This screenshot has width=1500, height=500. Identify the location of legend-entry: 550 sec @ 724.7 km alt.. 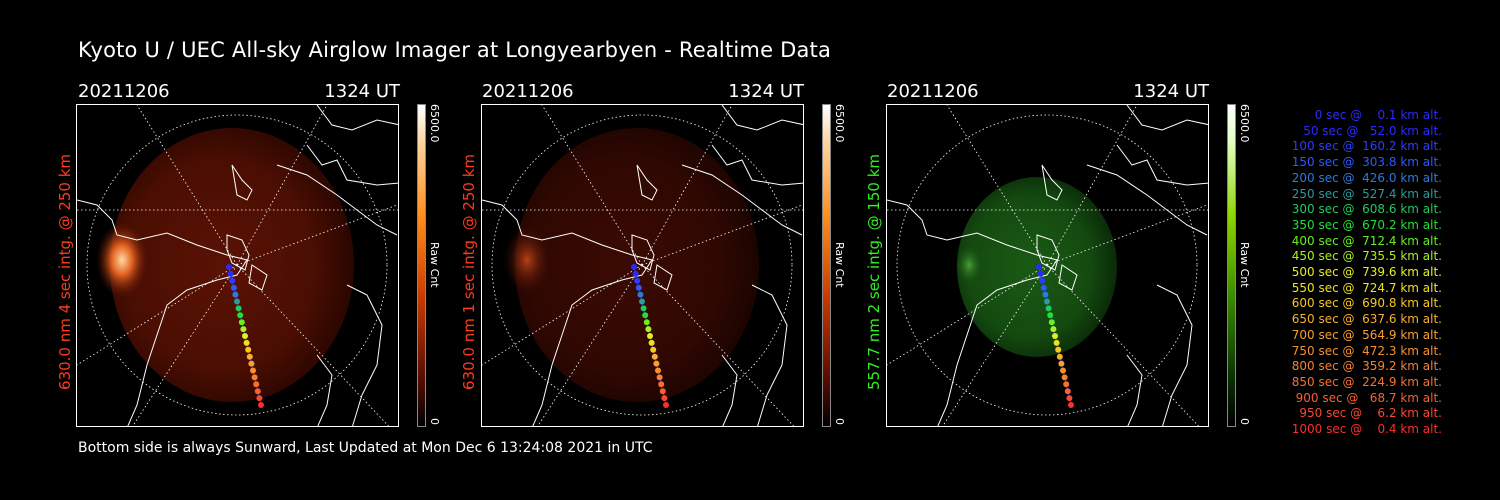
(1366, 287).